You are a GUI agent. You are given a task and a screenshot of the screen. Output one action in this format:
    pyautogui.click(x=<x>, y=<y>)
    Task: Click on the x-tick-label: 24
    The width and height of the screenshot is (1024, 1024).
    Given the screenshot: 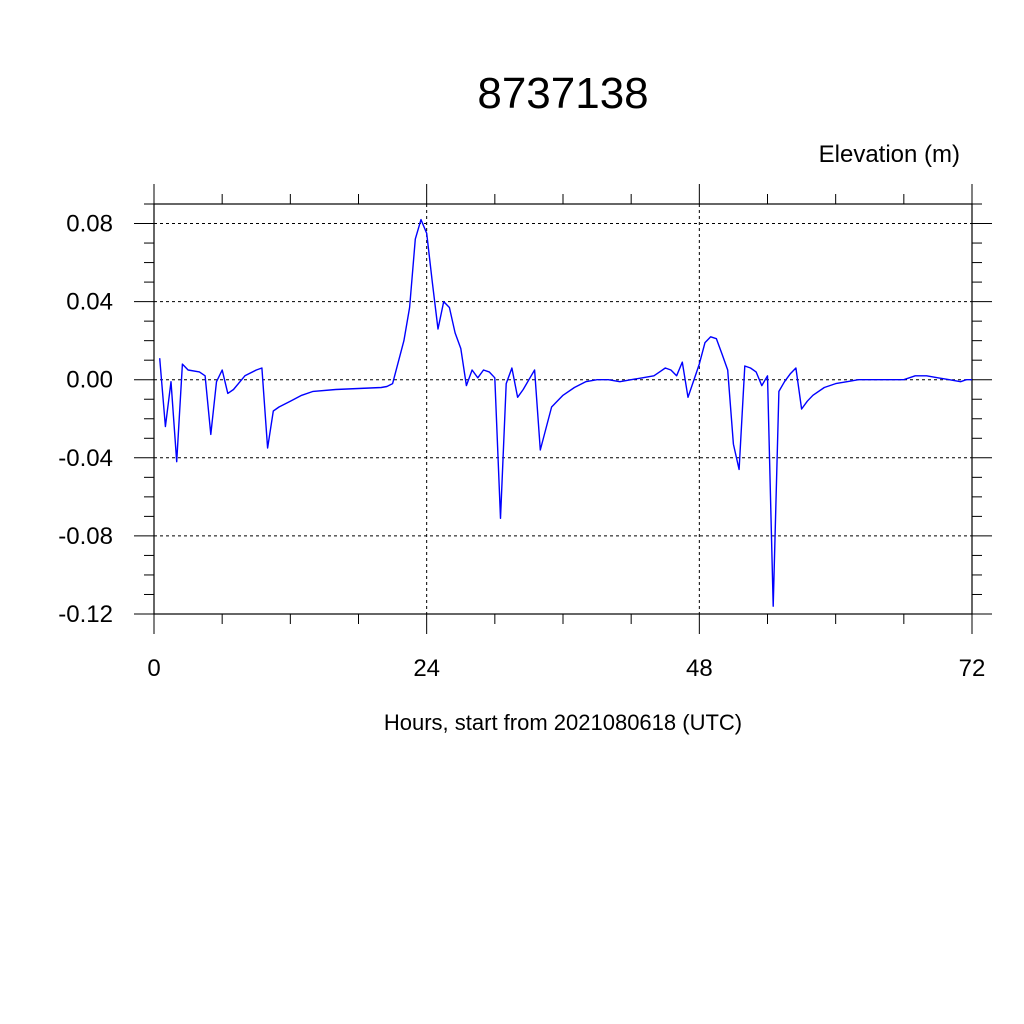 What is the action you would take?
    pyautogui.click(x=426, y=668)
    